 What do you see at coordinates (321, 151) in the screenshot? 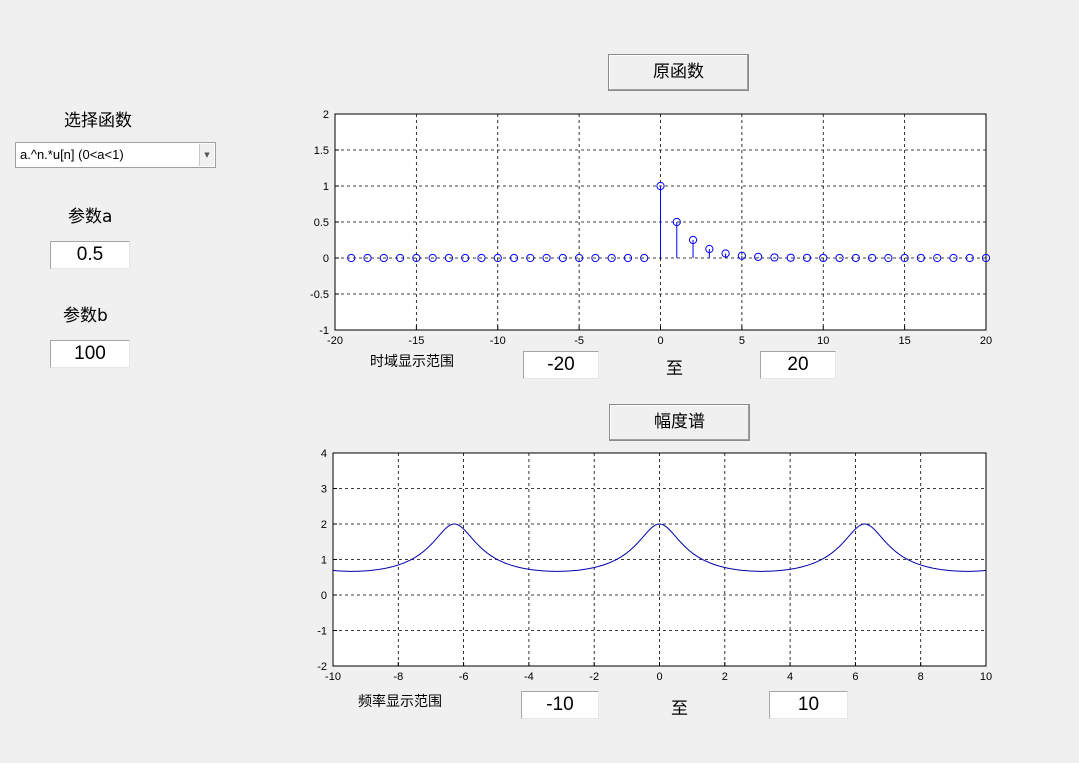
I see `y-tick-label: 1.5` at bounding box center [321, 151].